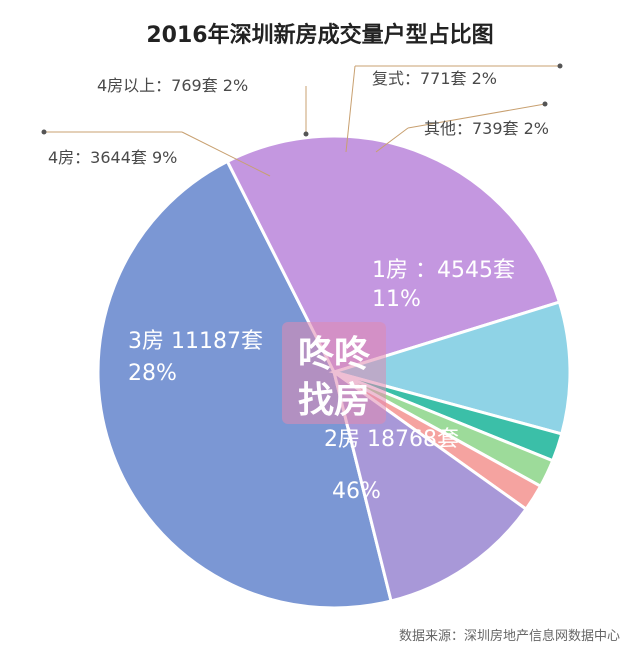  What do you see at coordinates (334, 354) in the screenshot?
I see `watermark-line1: 咚咚` at bounding box center [334, 354].